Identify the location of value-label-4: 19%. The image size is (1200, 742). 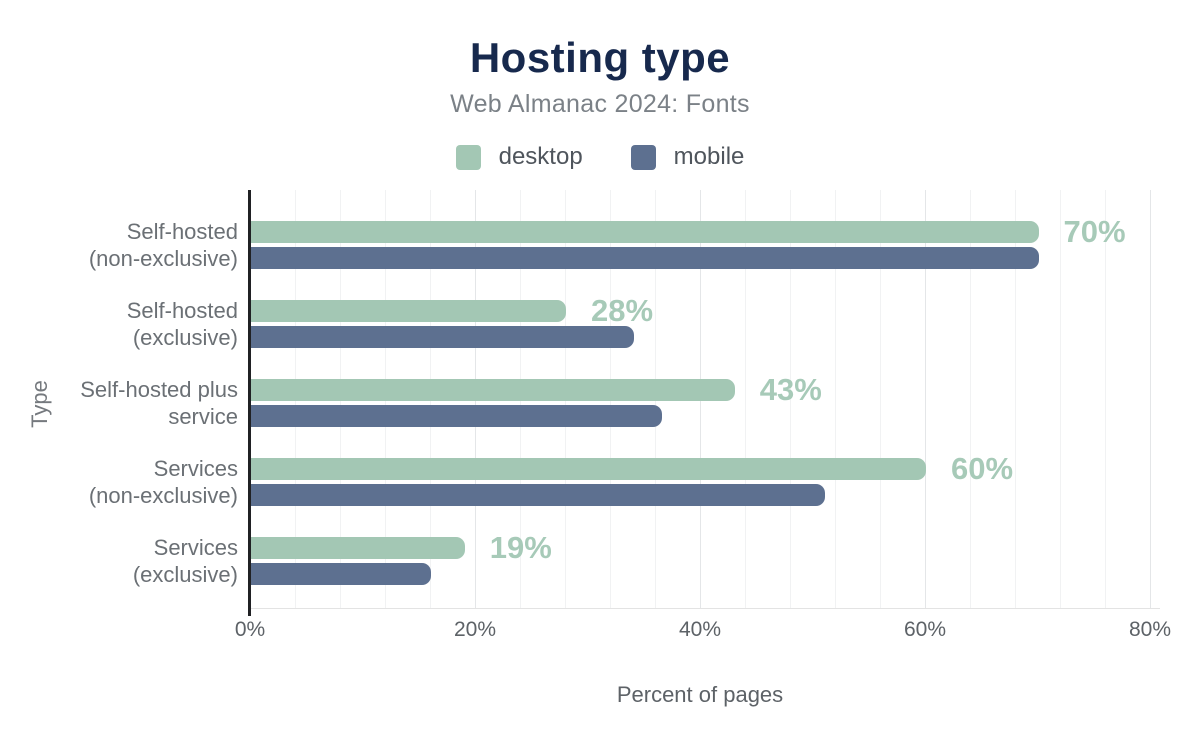
(520, 547).